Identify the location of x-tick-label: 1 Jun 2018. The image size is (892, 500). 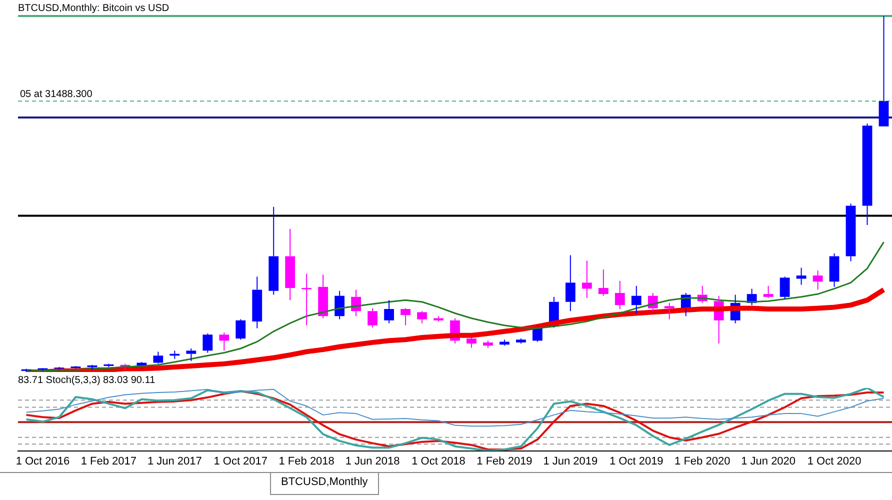
(372, 461).